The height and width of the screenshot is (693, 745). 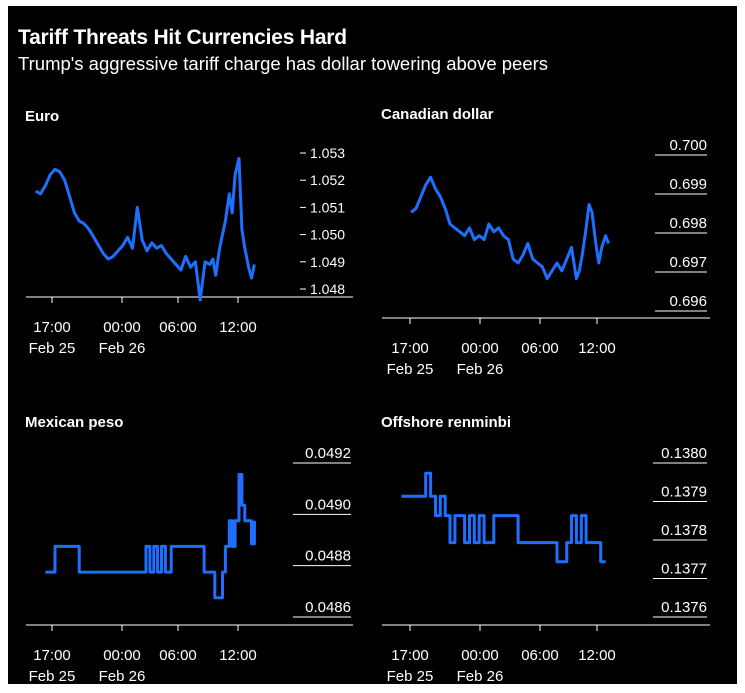 What do you see at coordinates (327, 289) in the screenshot?
I see `y-tick-label: 1.048` at bounding box center [327, 289].